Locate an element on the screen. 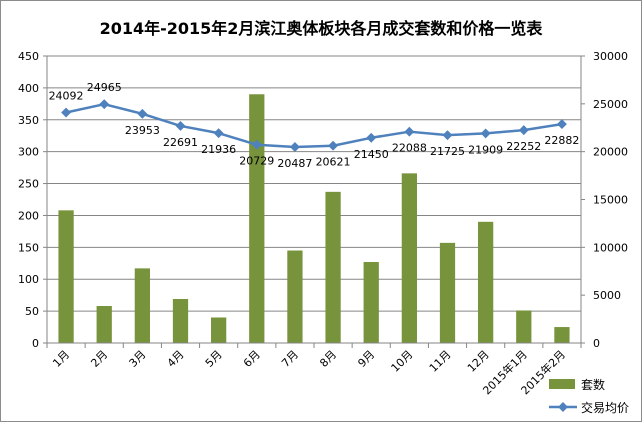 The image size is (642, 422). x-tick-label: 9月 is located at coordinates (366, 359).